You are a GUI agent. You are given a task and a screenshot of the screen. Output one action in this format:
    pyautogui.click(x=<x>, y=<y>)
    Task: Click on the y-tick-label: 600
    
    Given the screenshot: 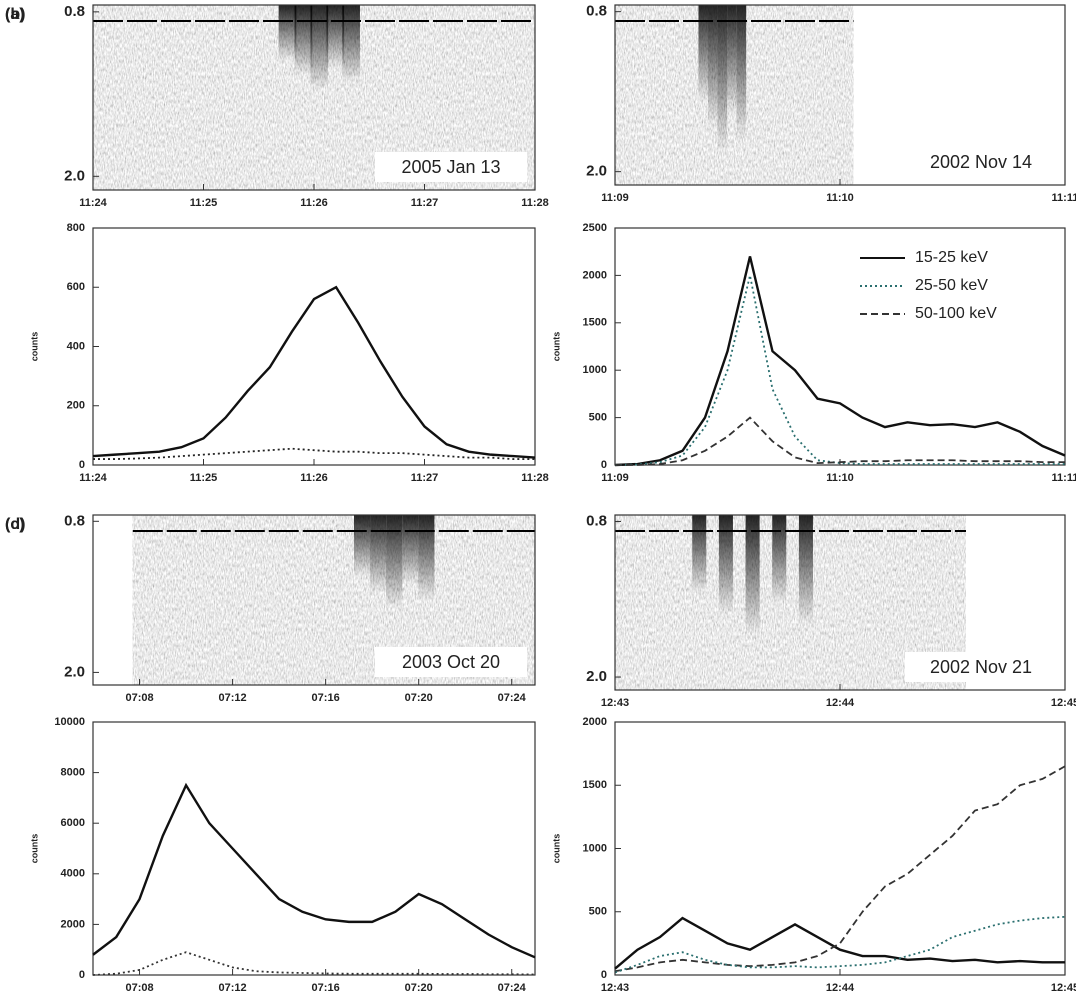 What is the action you would take?
    pyautogui.click(x=76, y=287)
    